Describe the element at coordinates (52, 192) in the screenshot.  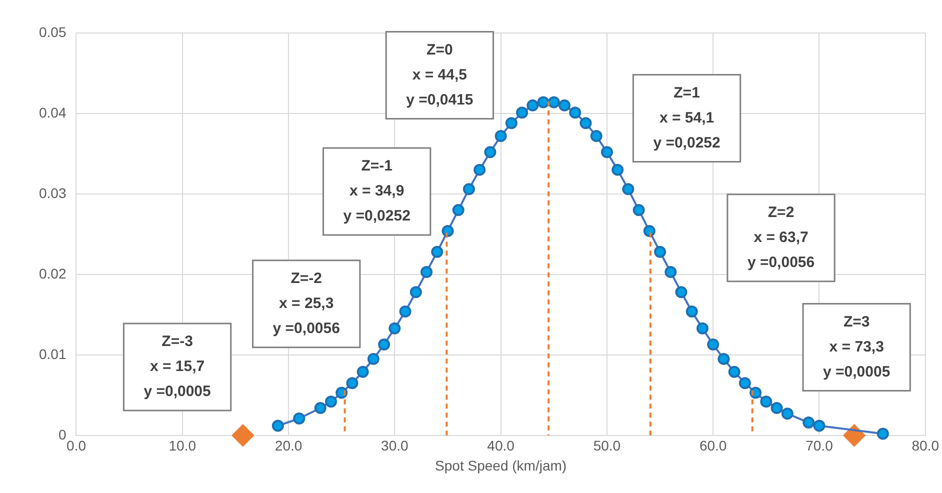
I see `y-tick-label: 0.03` at that location.